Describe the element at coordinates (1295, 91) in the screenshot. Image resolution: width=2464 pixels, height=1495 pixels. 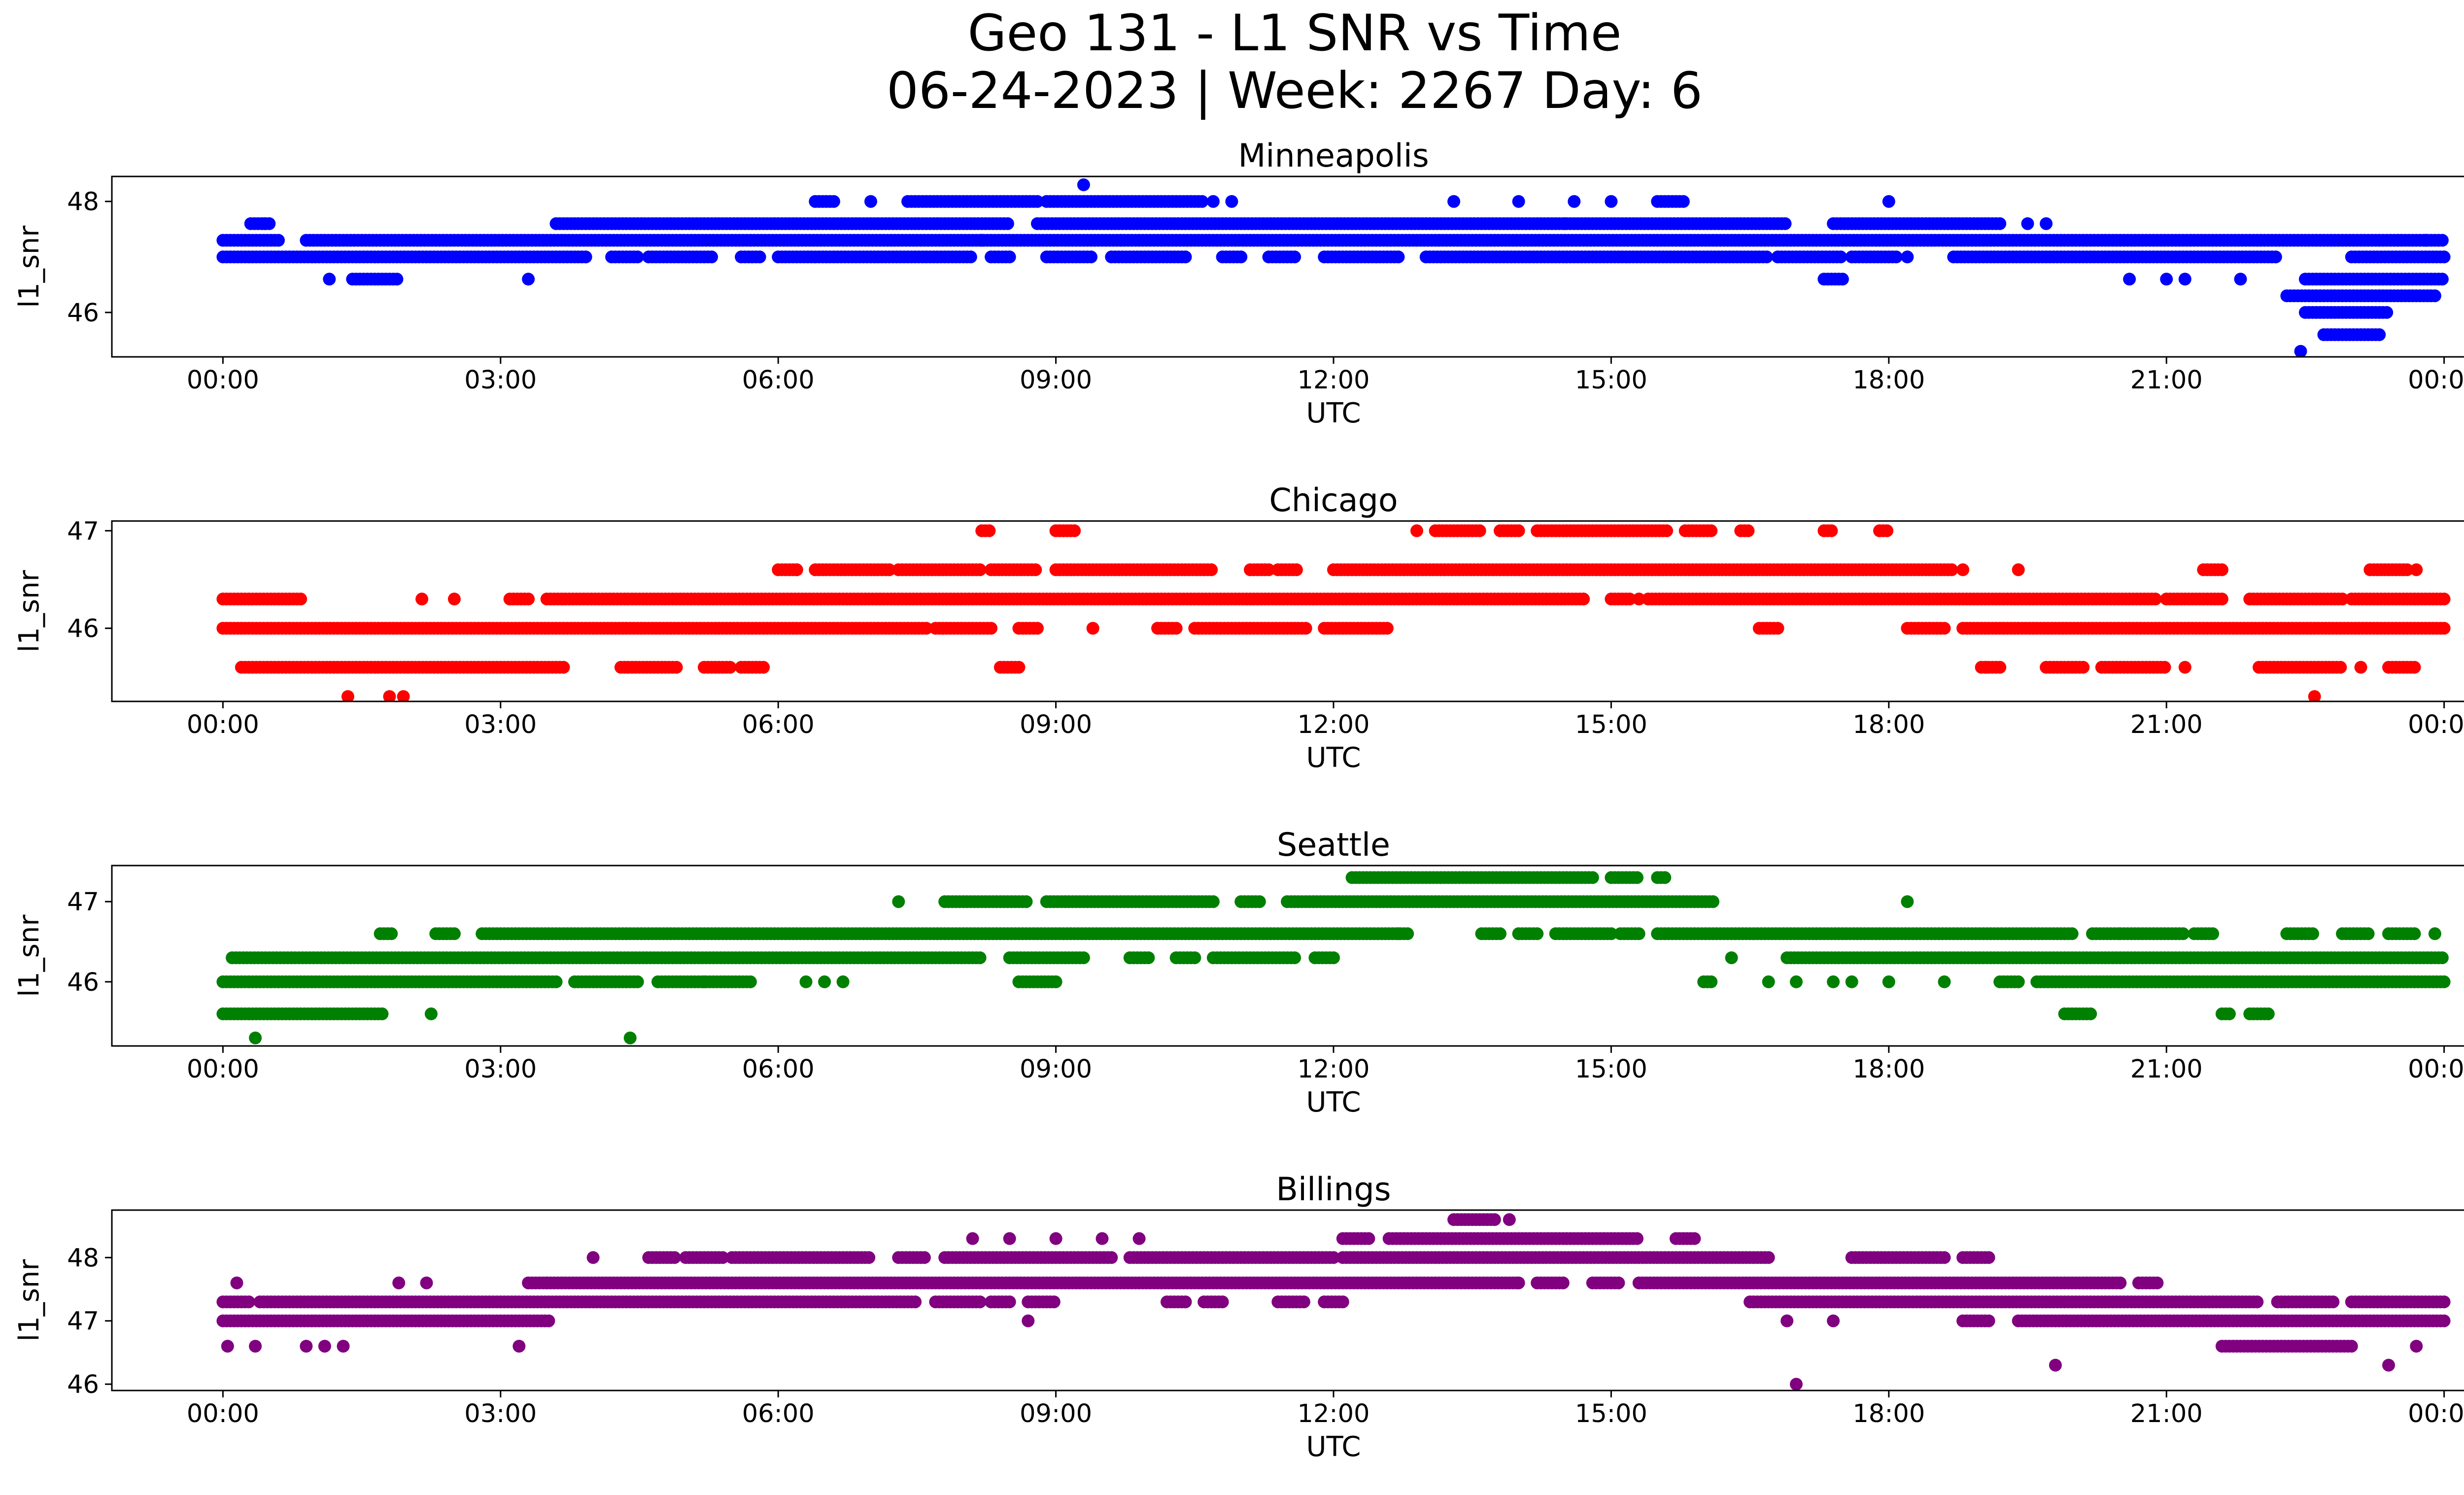
I see `figure-title-line2: 06-24-2023 | Week: 2267 Day: 6` at that location.